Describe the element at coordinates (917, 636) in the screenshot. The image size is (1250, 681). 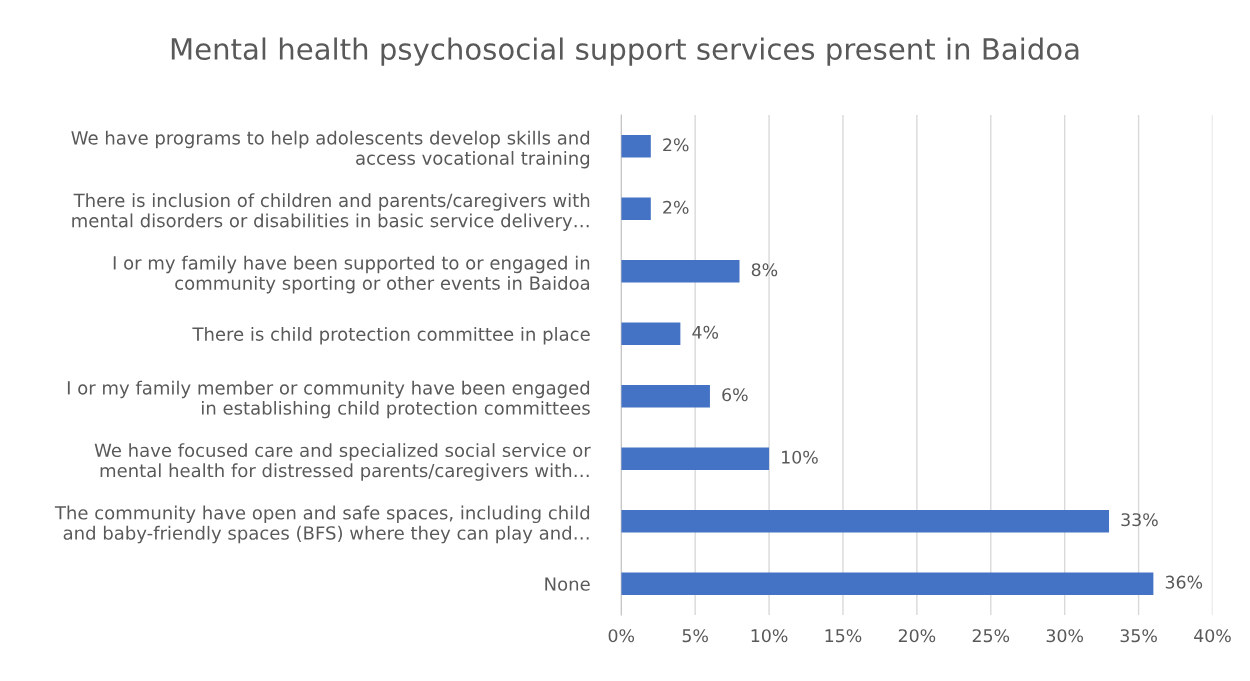
I see `x-tick-label: 20%` at that location.